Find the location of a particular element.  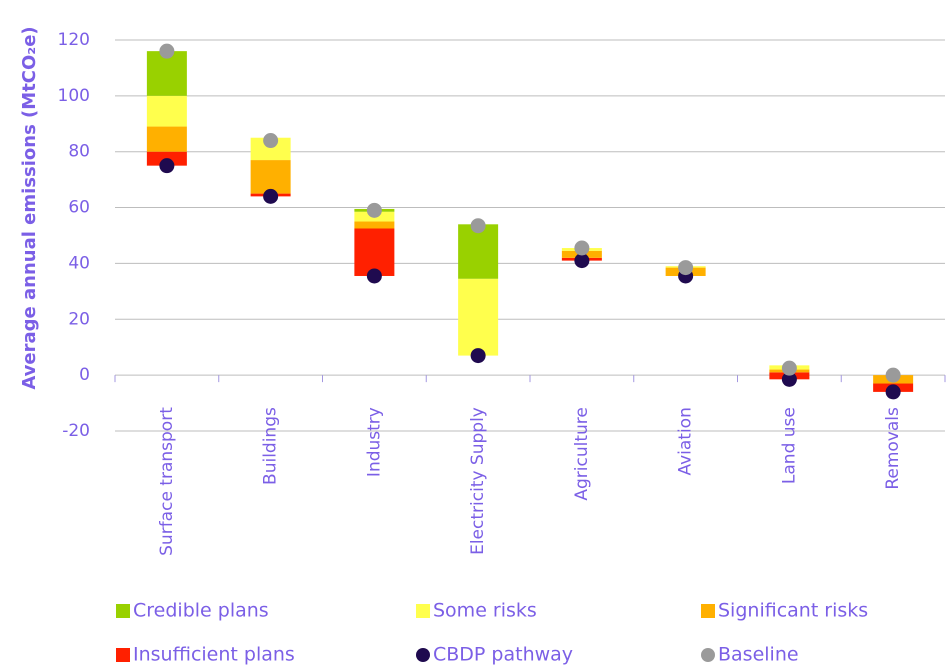

y-tick-label: 60 is located at coordinates (79, 208).